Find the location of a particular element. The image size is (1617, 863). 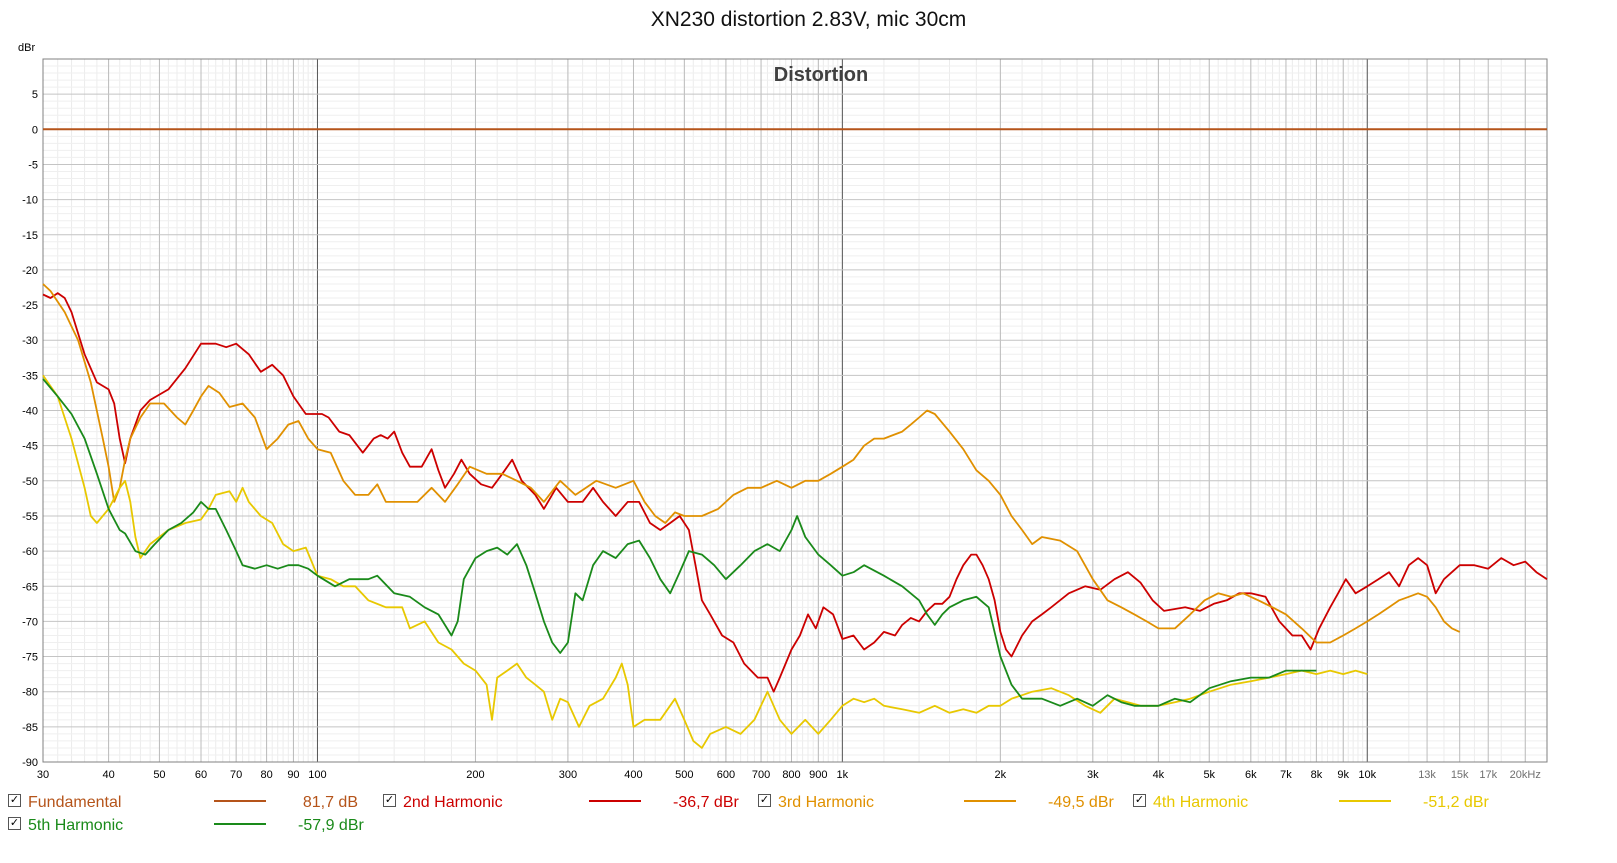

x-tick-label: 15k is located at coordinates (1460, 775).